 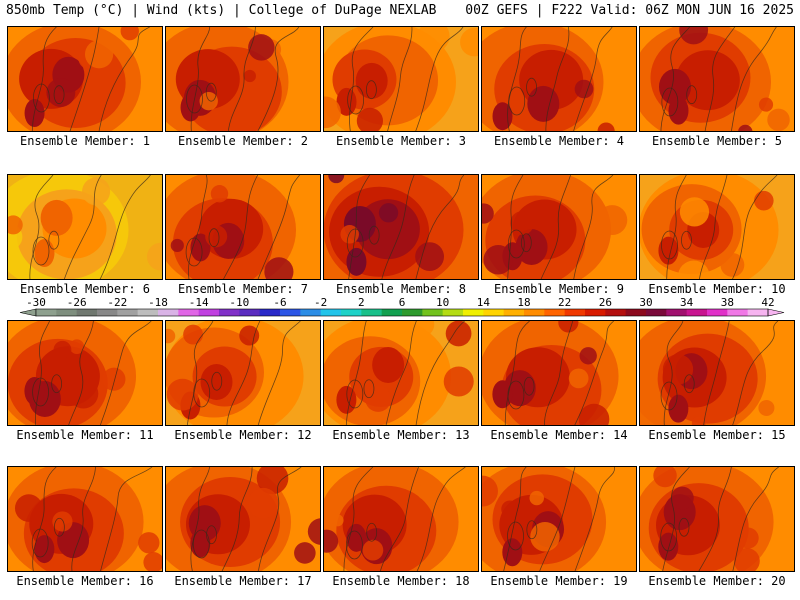 What do you see at coordinates (401, 141) in the screenshot?
I see `ensemble-member-label: Ensemble Member: 3` at bounding box center [401, 141].